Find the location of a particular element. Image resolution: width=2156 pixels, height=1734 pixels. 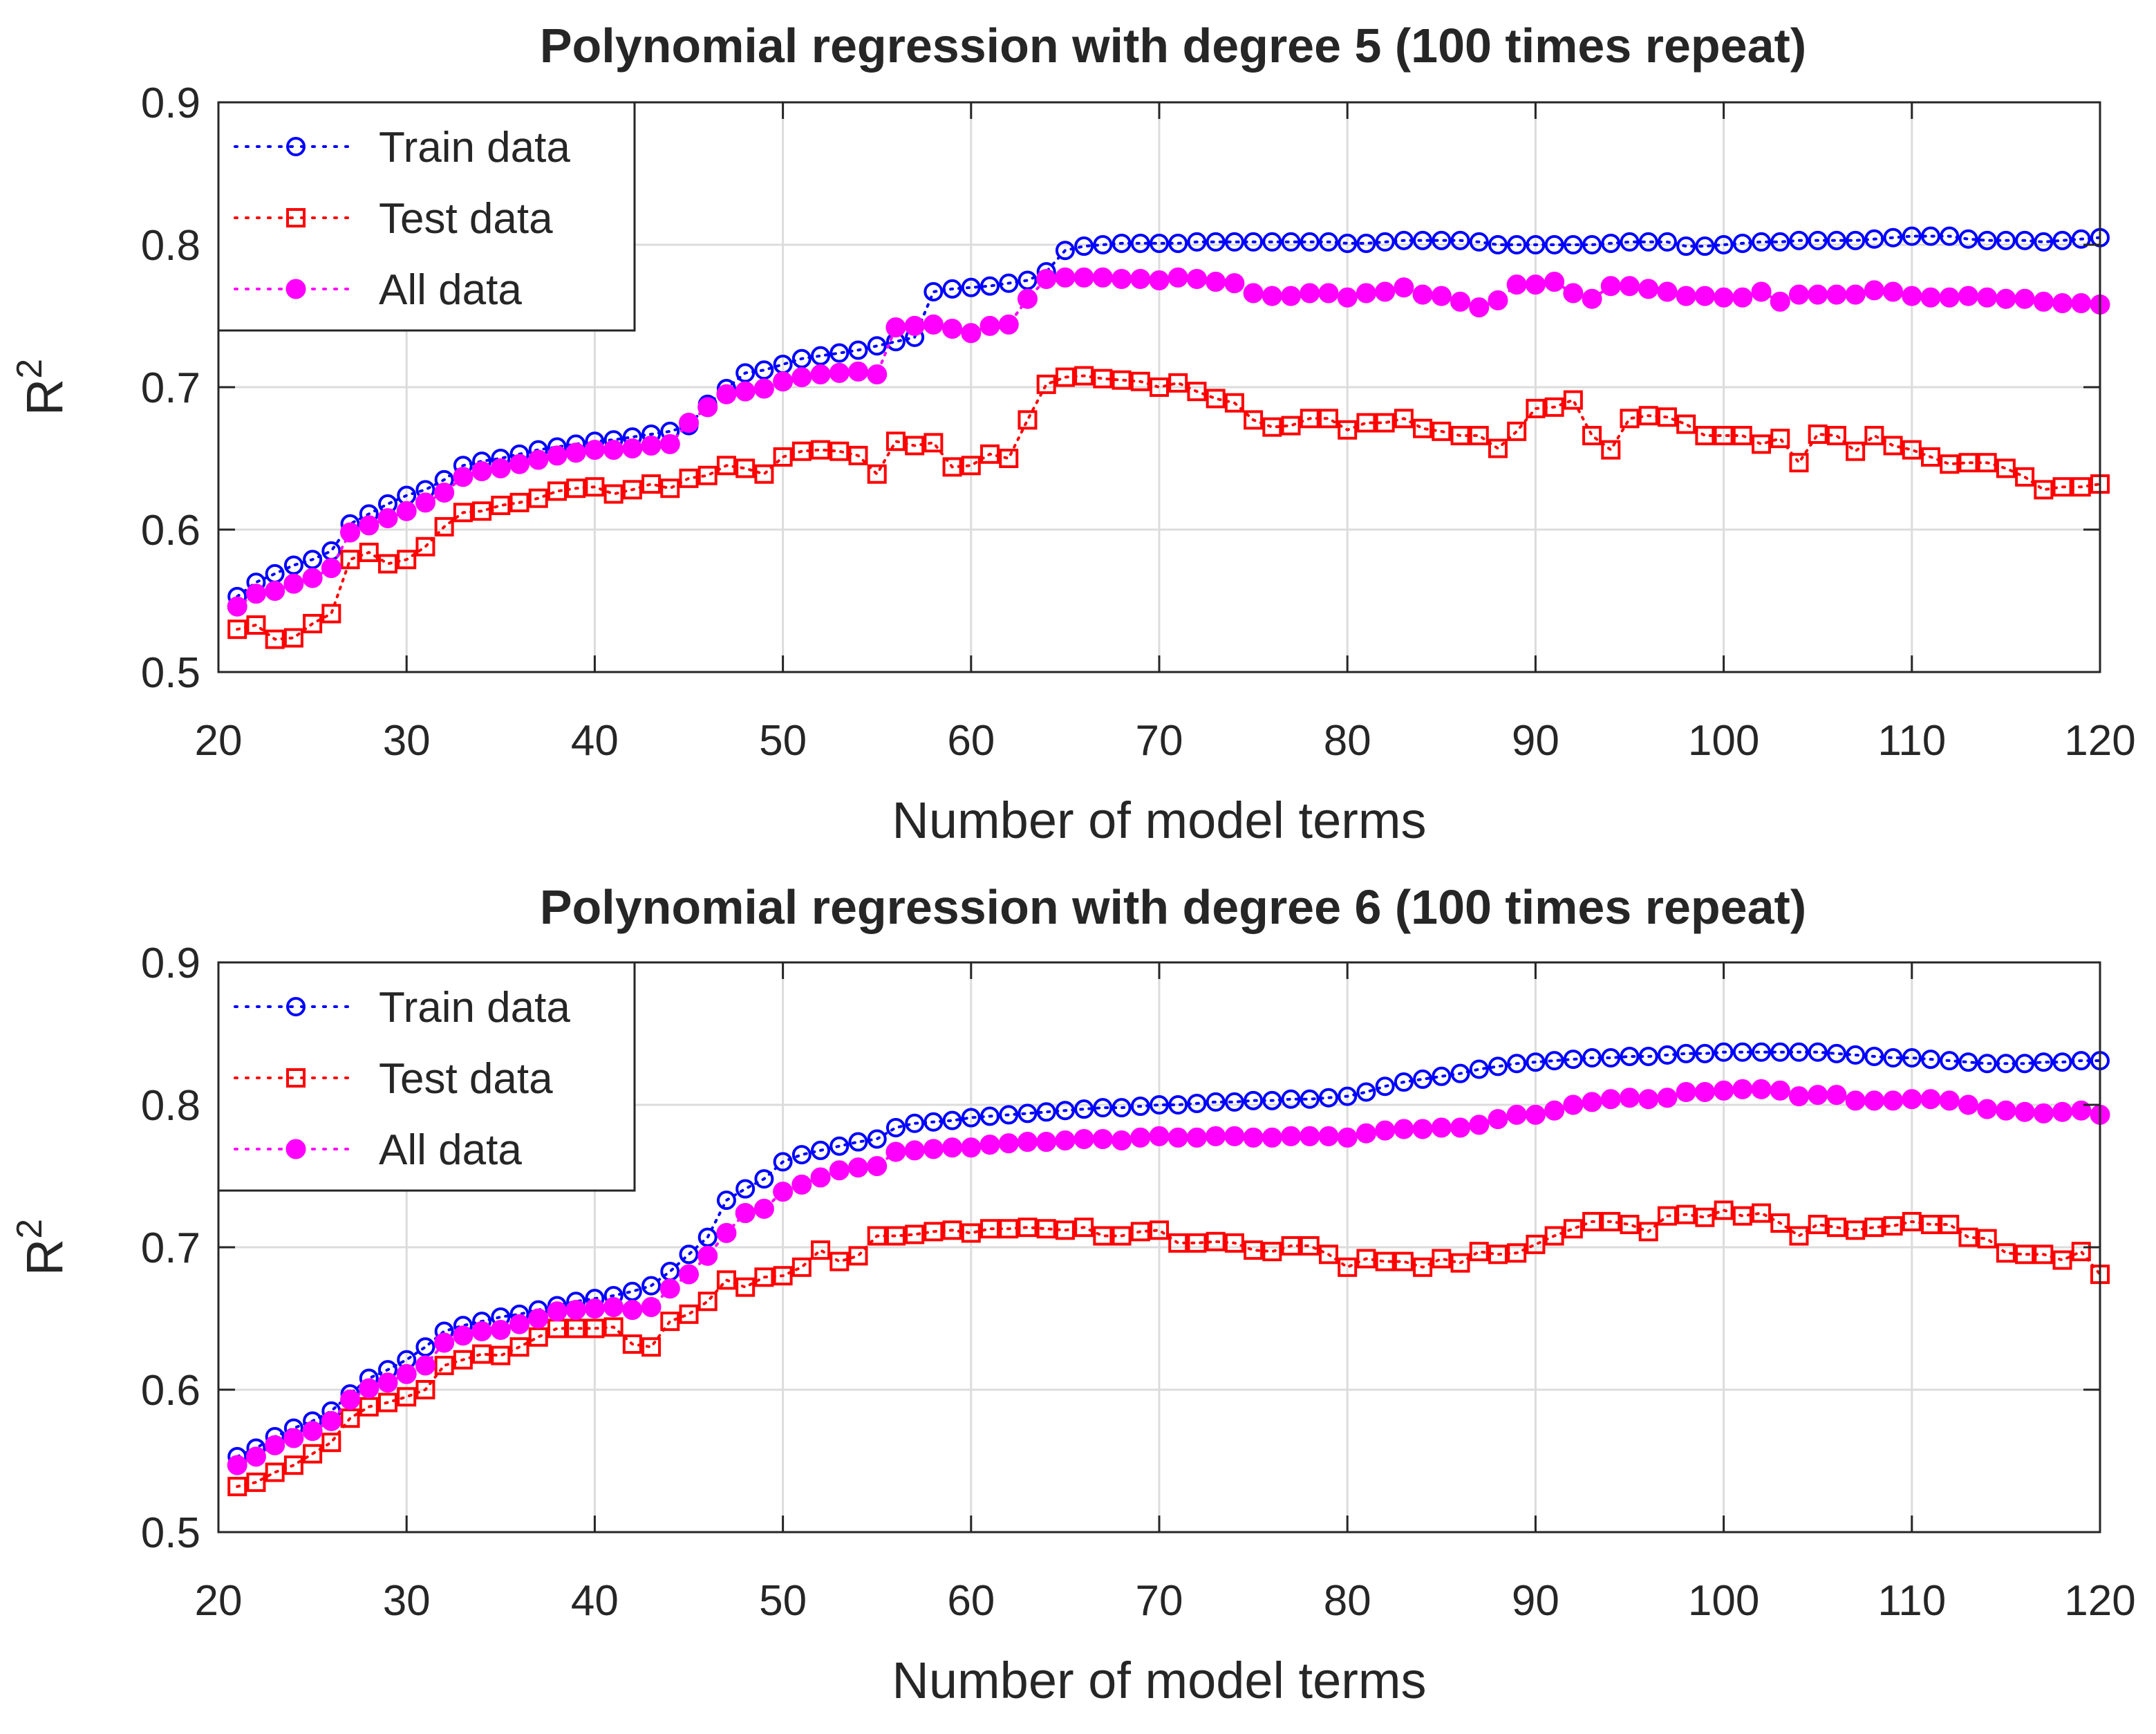

y-tick-label: 0.6 is located at coordinates (171, 530).